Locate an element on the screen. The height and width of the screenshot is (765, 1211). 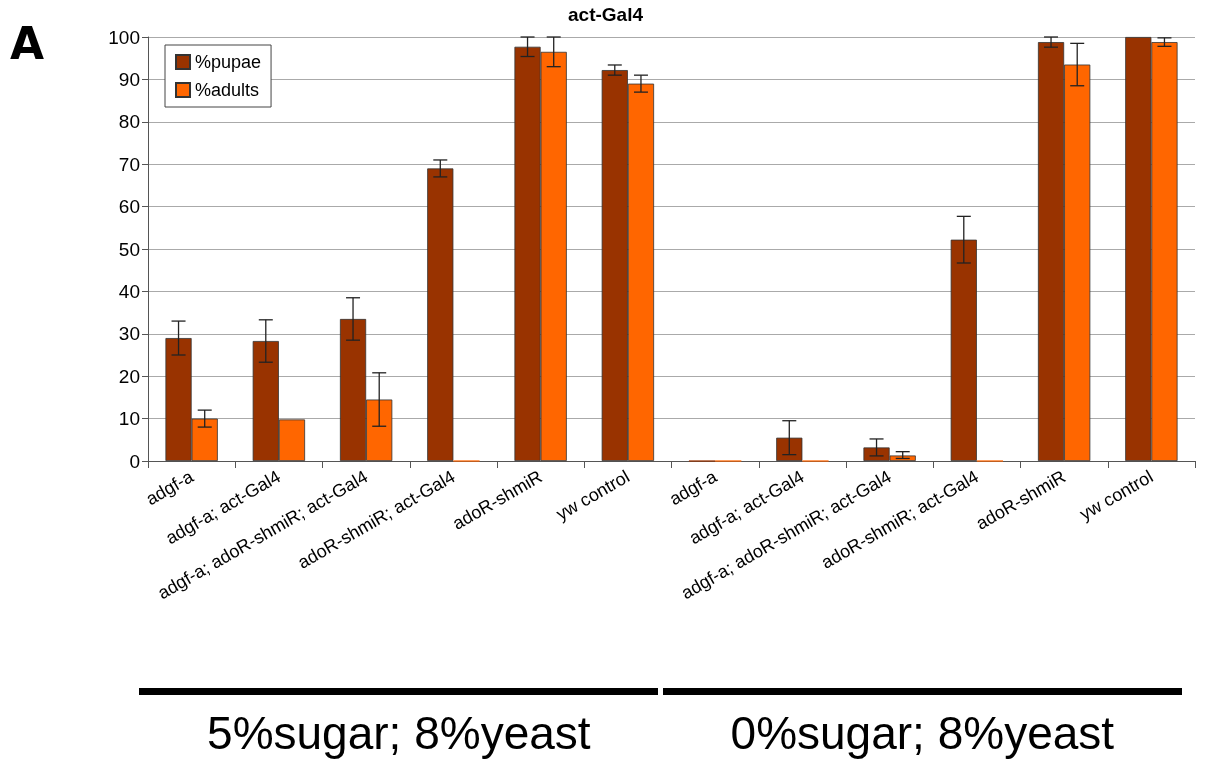
y-tick-label: 50 is located at coordinates (129, 249).